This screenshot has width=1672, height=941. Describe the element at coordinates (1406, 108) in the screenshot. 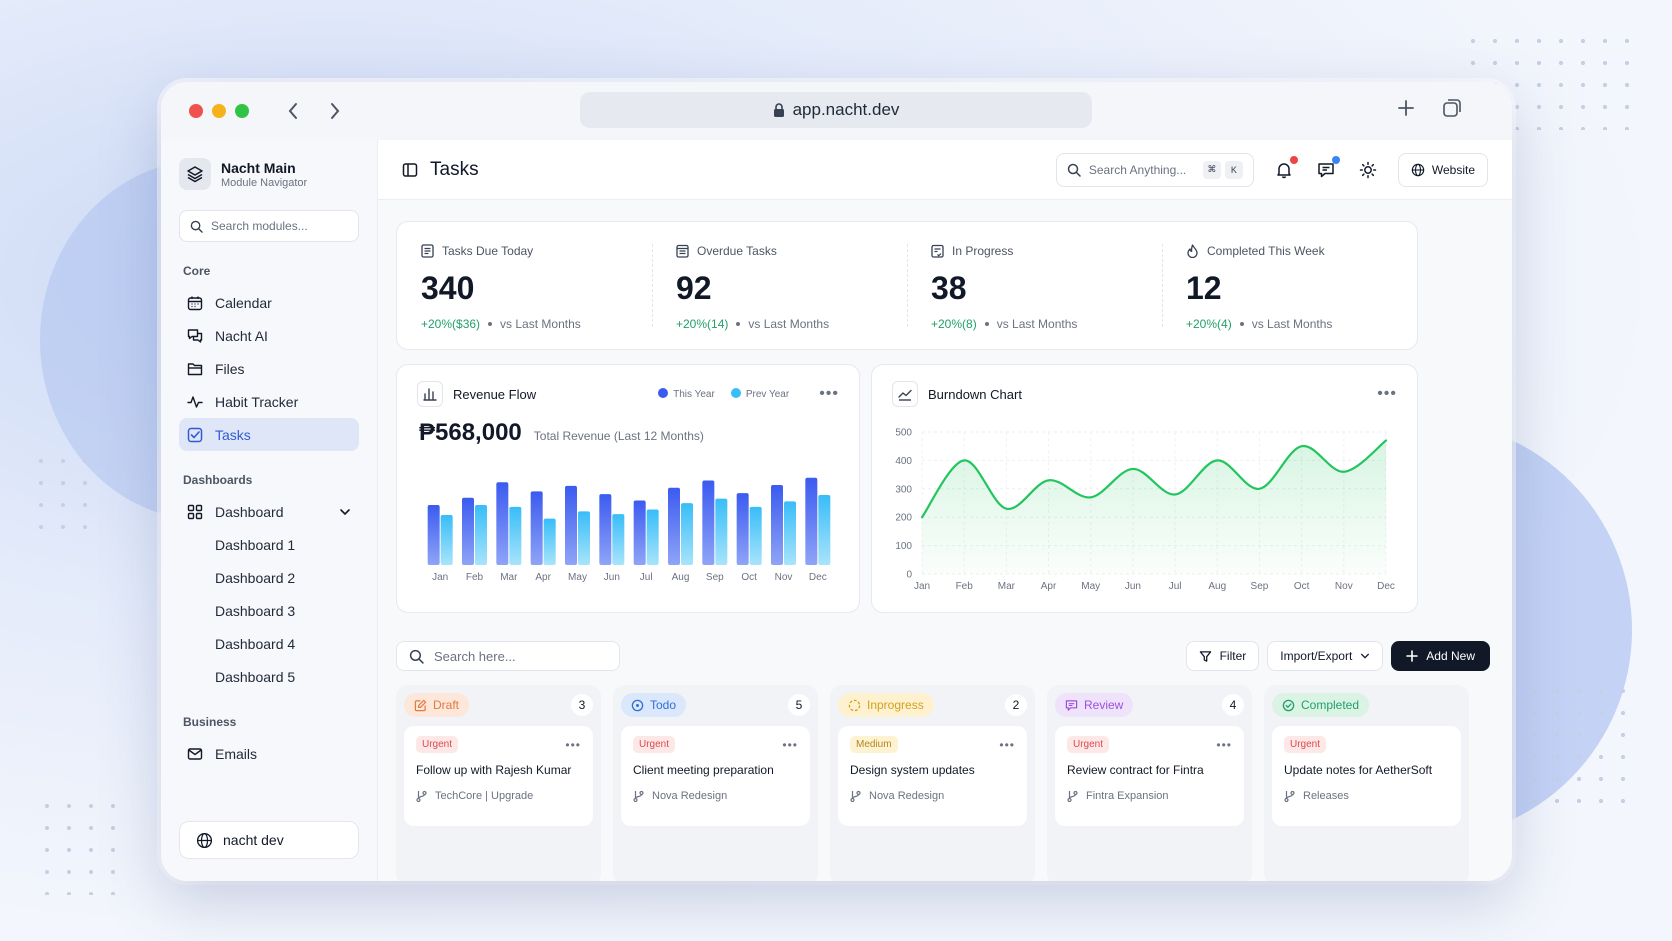

I see `new-tab-icon` at that location.